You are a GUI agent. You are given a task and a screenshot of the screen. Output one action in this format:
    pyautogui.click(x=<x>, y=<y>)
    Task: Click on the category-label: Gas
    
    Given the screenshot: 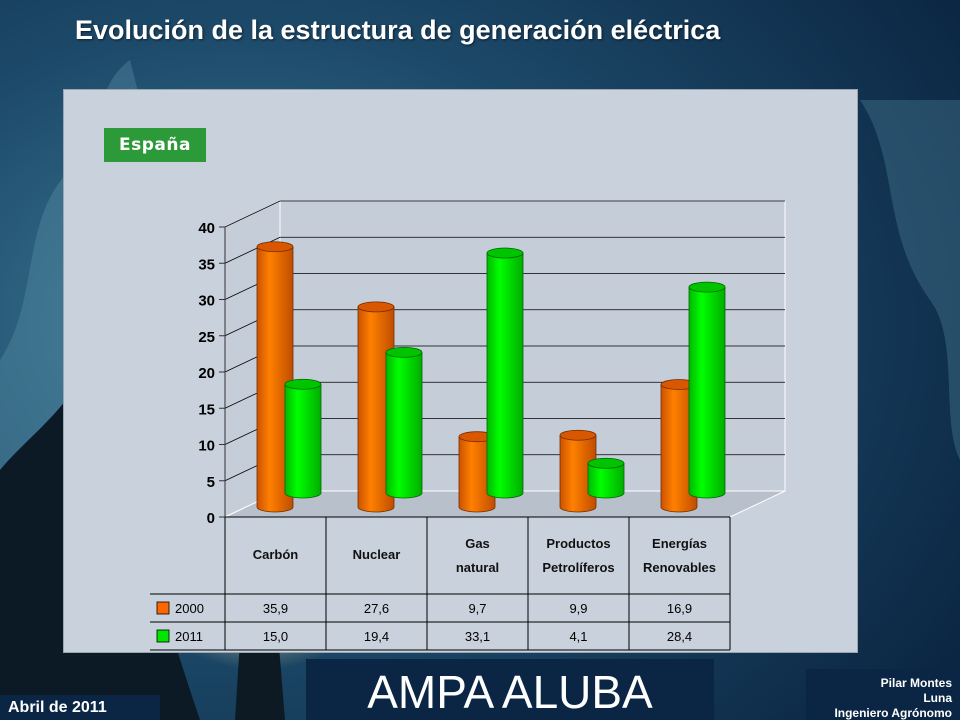 What is the action you would take?
    pyautogui.click(x=477, y=543)
    